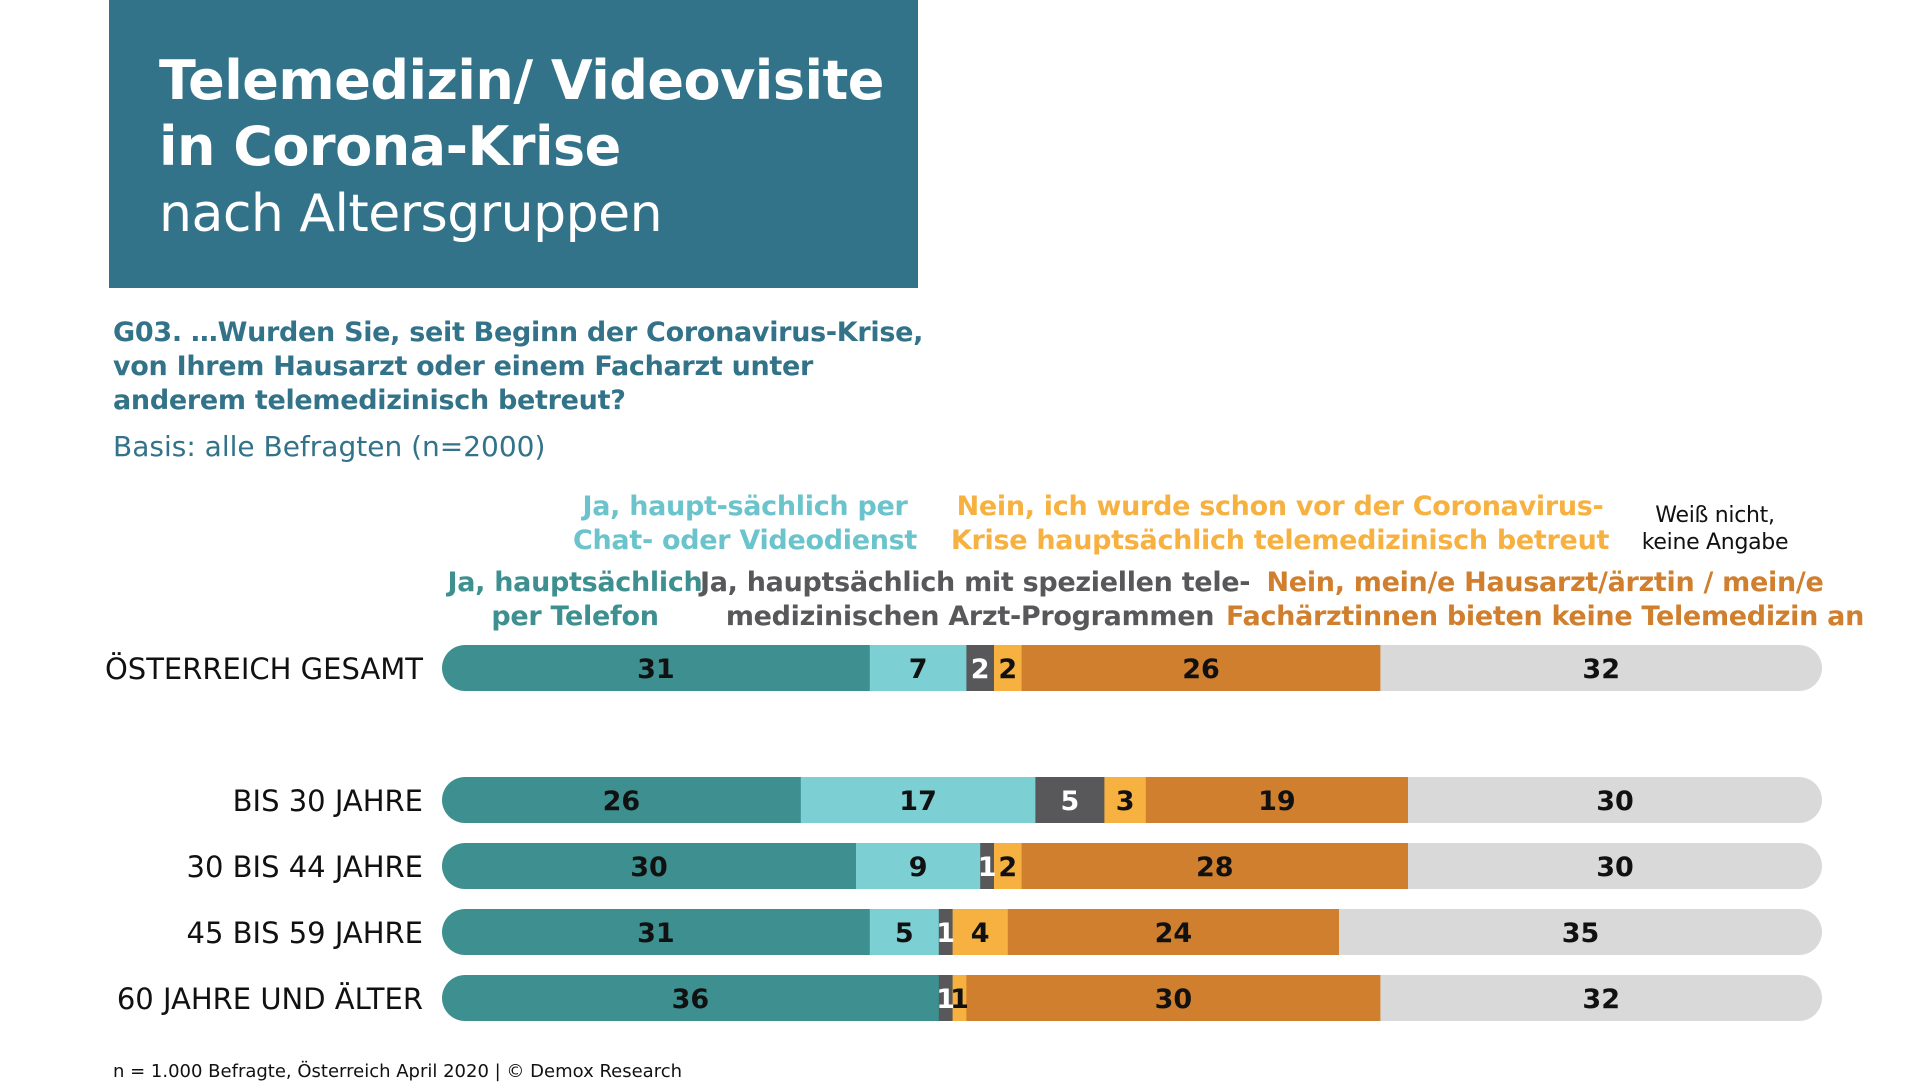  What do you see at coordinates (1715, 542) in the screenshot?
I see `legend-weiss-nicht-line-2: keine Angabe` at bounding box center [1715, 542].